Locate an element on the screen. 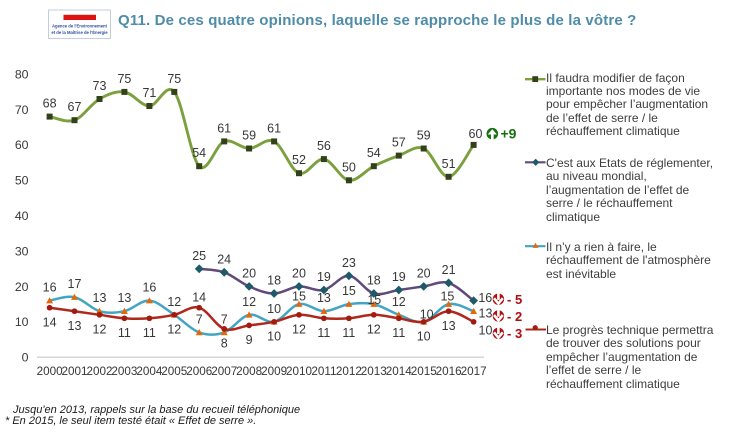  svg-text: Agence de l'Environnement is located at coordinates (80, 26).